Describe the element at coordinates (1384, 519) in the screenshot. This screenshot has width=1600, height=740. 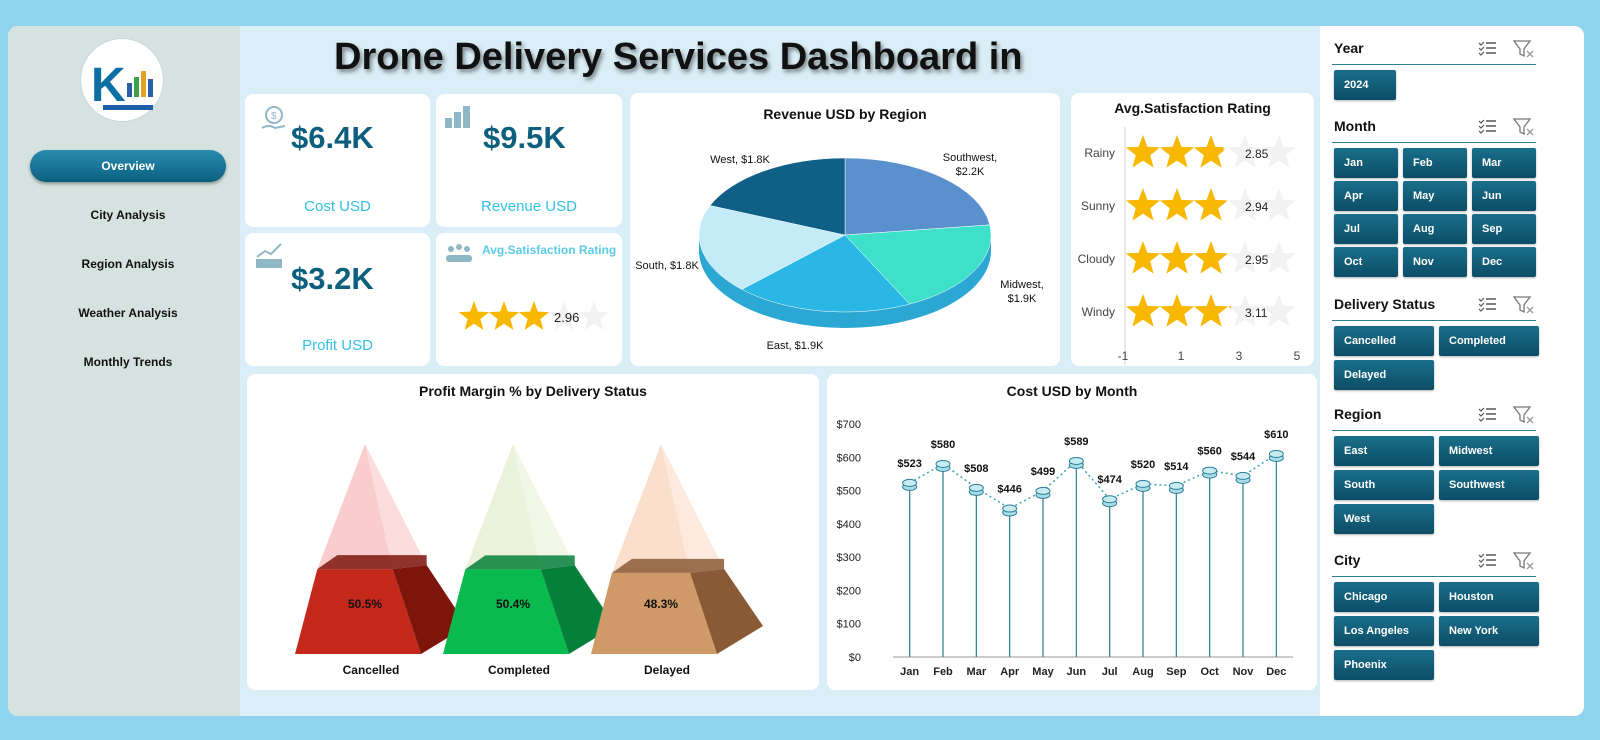
I see `slicer-button-west: West` at that location.